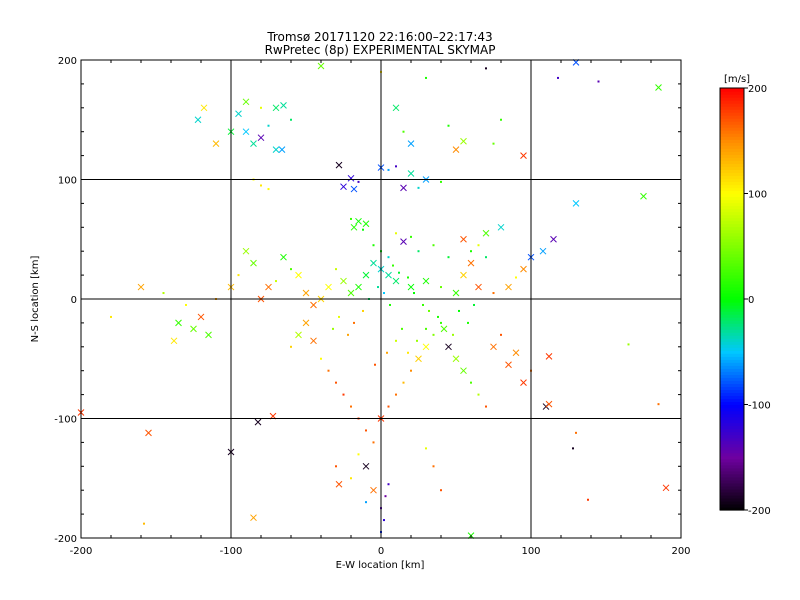 The width and height of the screenshot is (800, 600). Describe the element at coordinates (530, 551) in the screenshot. I see `x-tick-label: 100` at that location.